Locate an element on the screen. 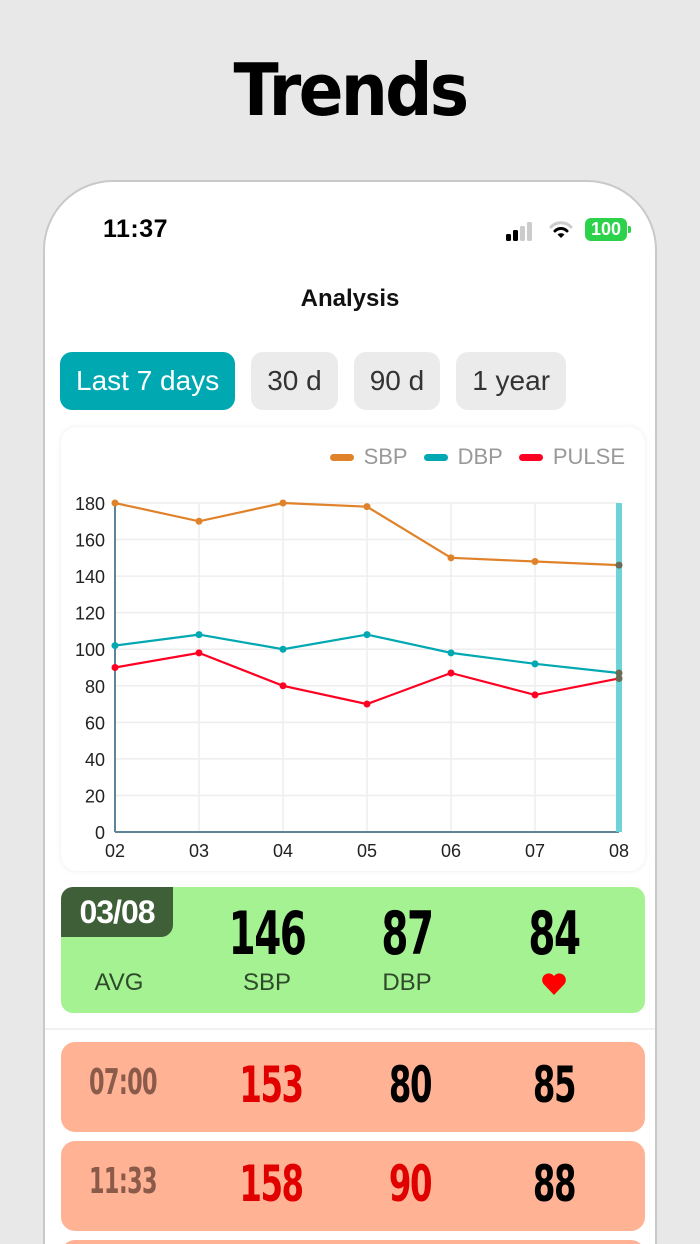 Image resolution: width=700 pixels, height=1244 pixels. page-title: Analysis is located at coordinates (350, 298).